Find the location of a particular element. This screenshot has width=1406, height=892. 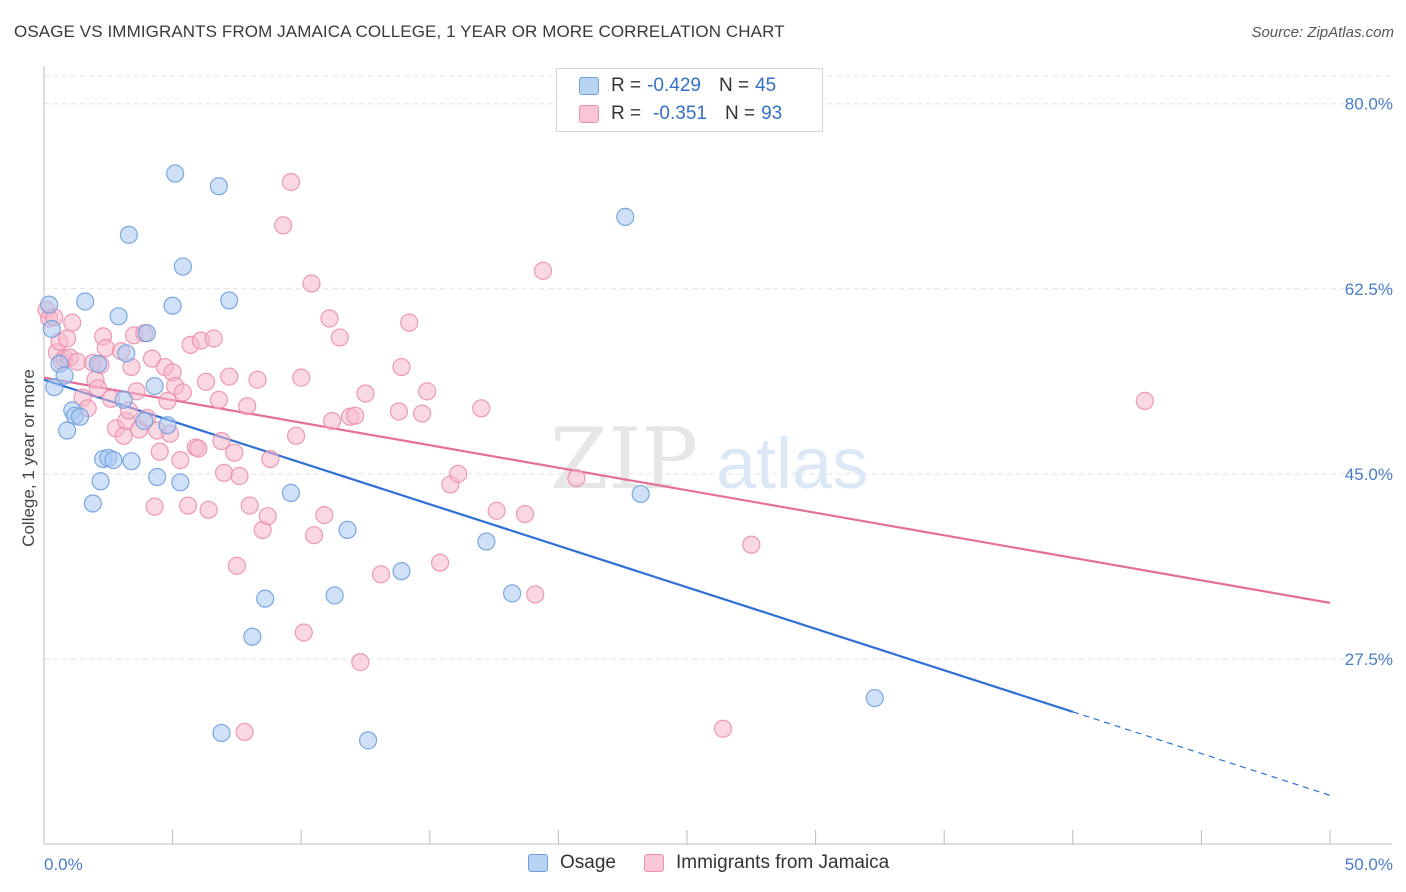

r-value-osage: -0.429 is located at coordinates (674, 85).